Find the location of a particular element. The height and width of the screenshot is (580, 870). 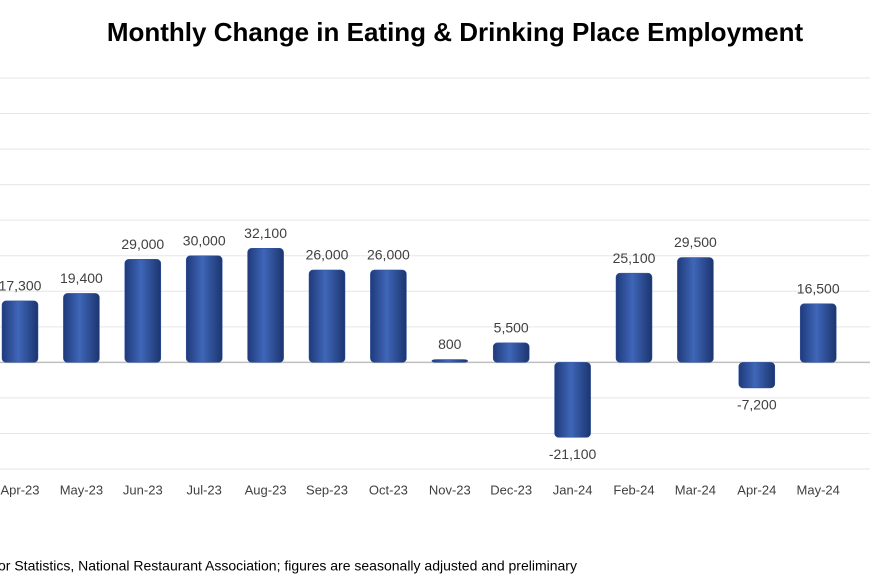

x-tick-label: Apr-23 is located at coordinates (19, 489).